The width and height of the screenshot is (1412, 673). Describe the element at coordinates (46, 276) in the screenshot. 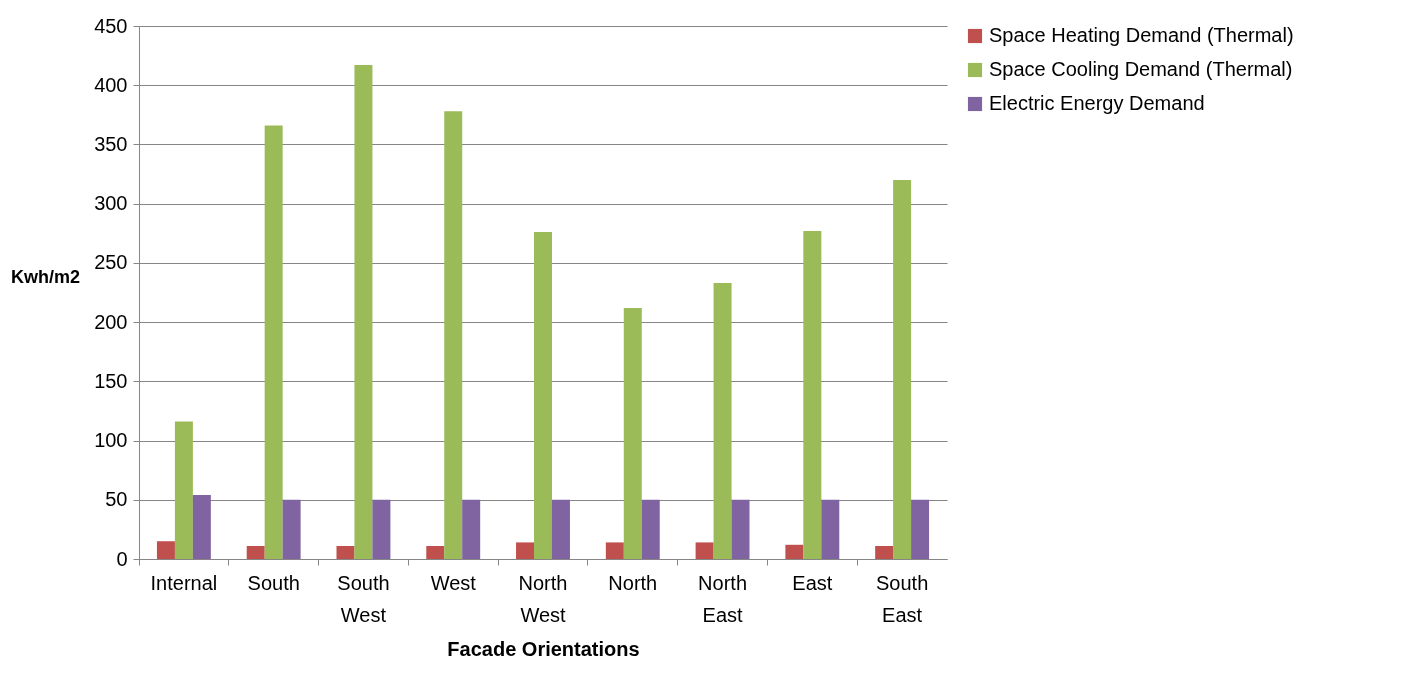

I see `y-axis-title: Kwh/m2` at that location.